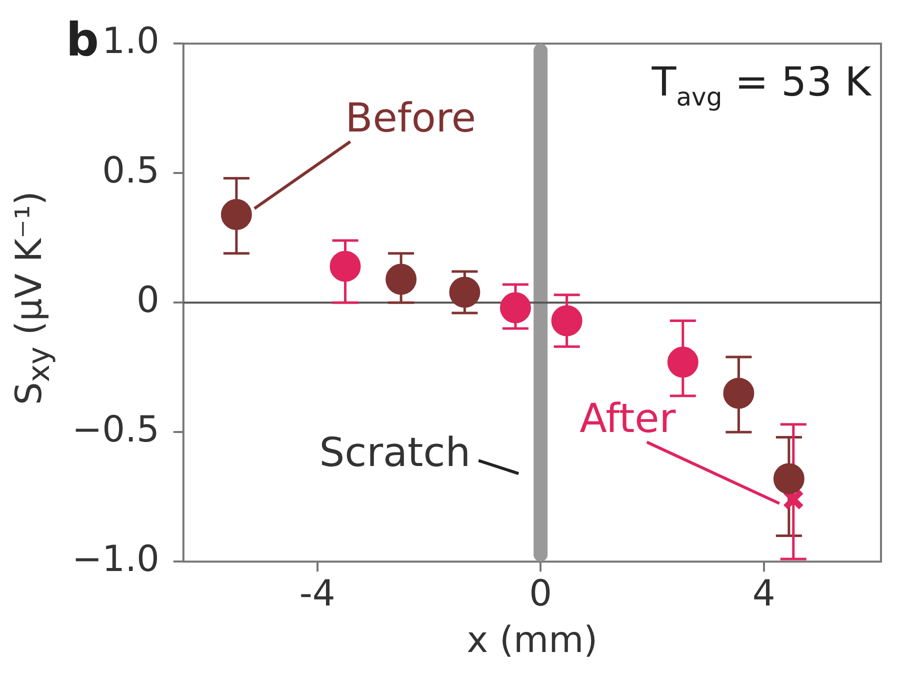 The image size is (909, 685). What do you see at coordinates (116, 559) in the screenshot?
I see `y-tick-label: −1.0` at bounding box center [116, 559].